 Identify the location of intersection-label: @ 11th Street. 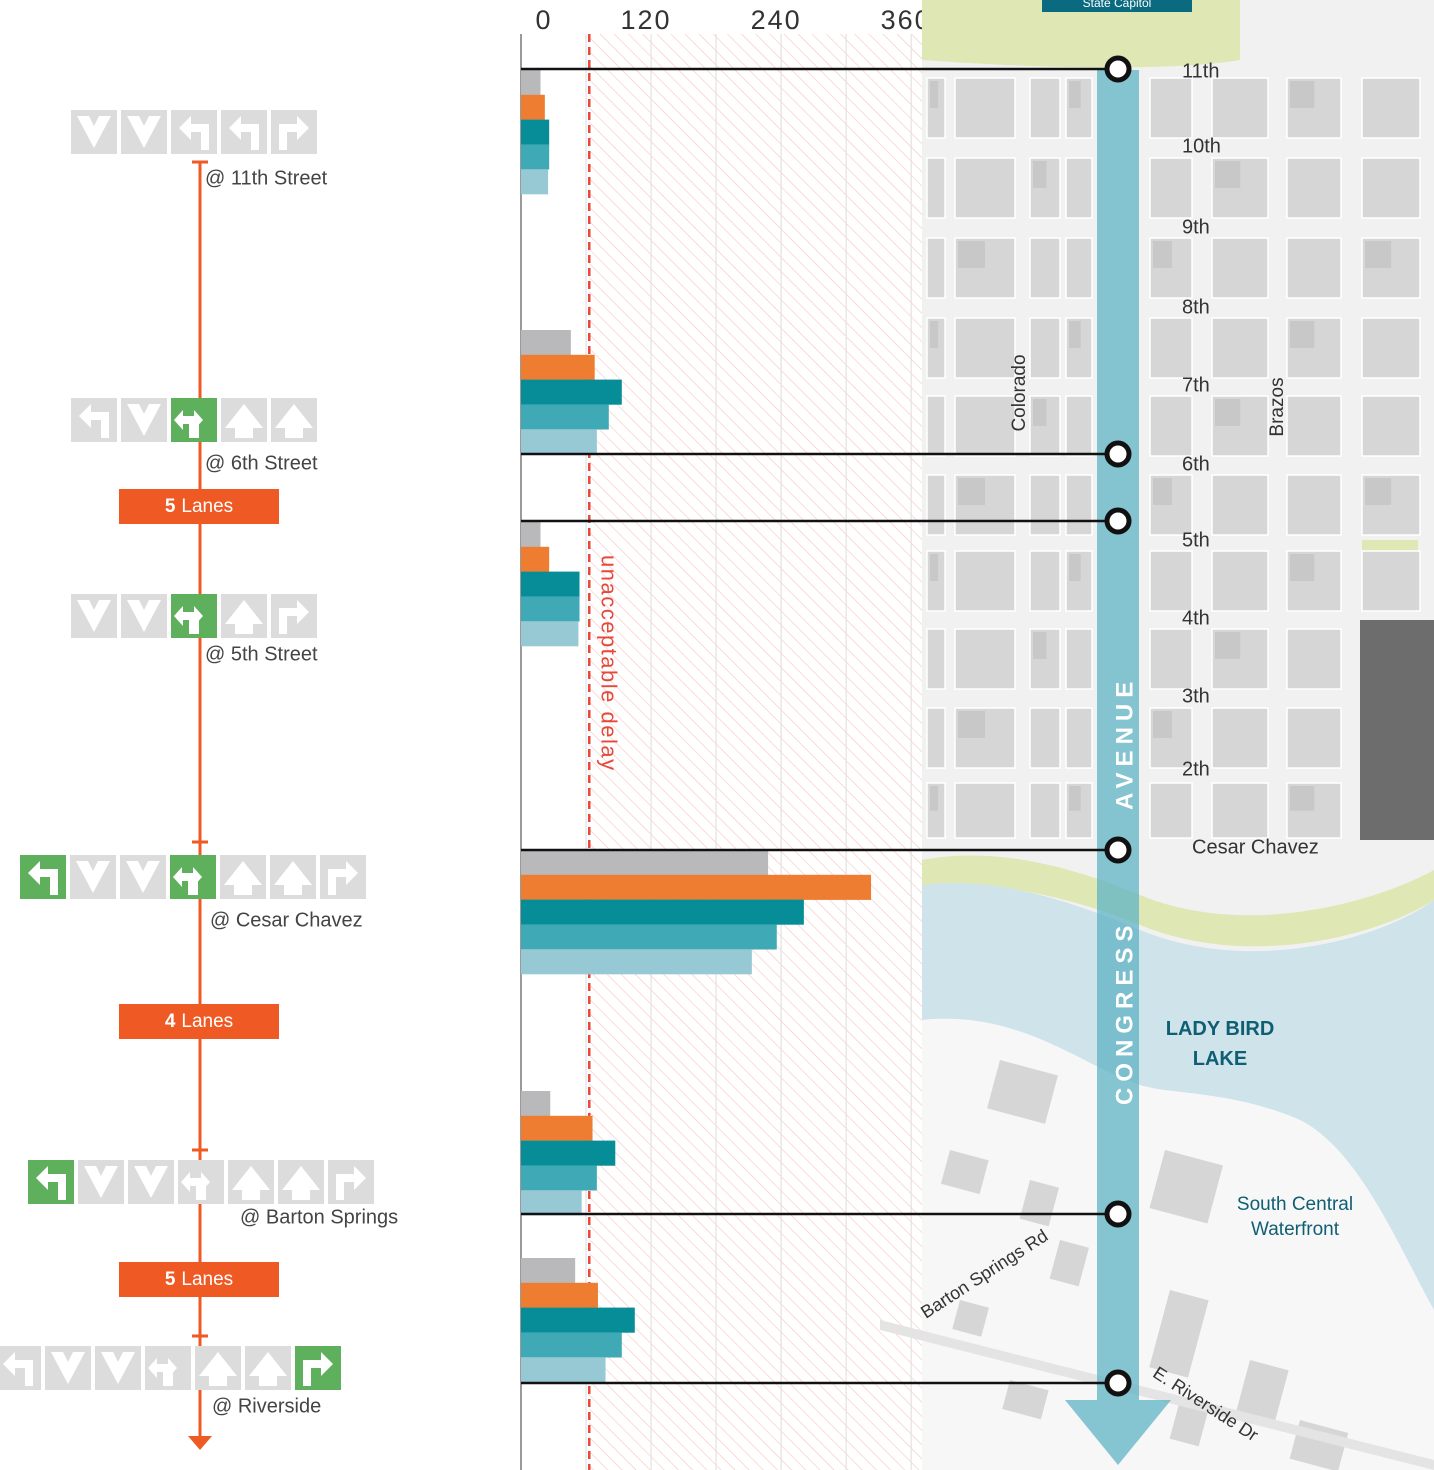
(266, 178).